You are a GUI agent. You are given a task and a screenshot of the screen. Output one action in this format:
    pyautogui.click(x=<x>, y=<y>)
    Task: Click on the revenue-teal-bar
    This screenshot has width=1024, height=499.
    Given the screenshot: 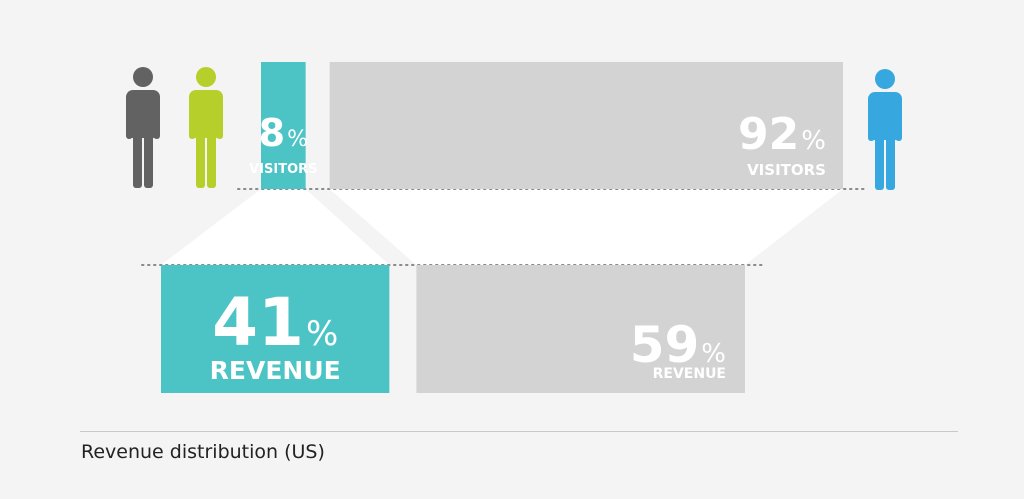 What is the action you would take?
    pyautogui.click(x=275, y=329)
    